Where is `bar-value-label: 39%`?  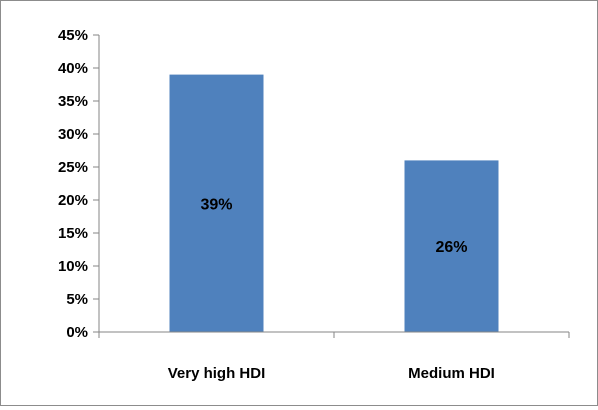
bar-value-label: 39% is located at coordinates (216, 204).